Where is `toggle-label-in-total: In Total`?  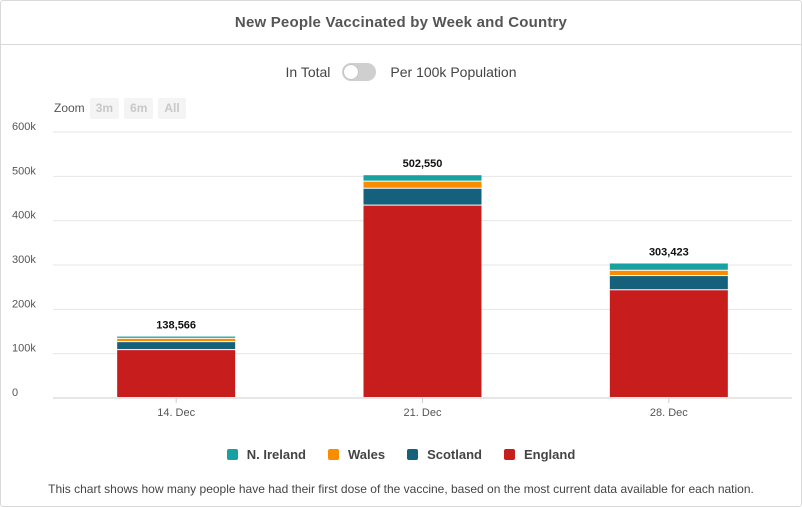
toggle-label-in-total: In Total is located at coordinates (308, 72).